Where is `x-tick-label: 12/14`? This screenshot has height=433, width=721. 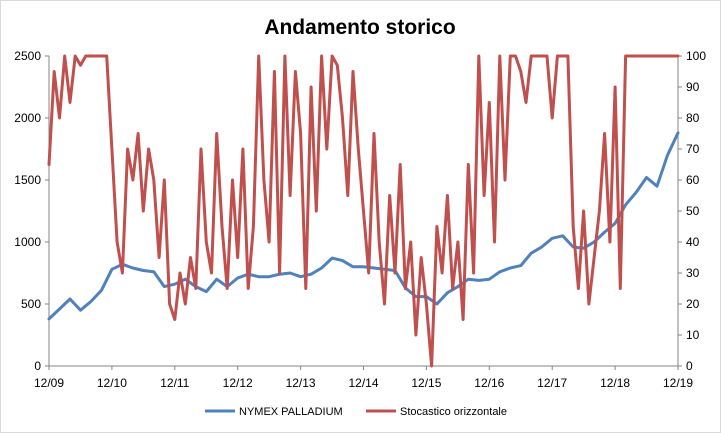 x-tick-label: 12/14 is located at coordinates (363, 383).